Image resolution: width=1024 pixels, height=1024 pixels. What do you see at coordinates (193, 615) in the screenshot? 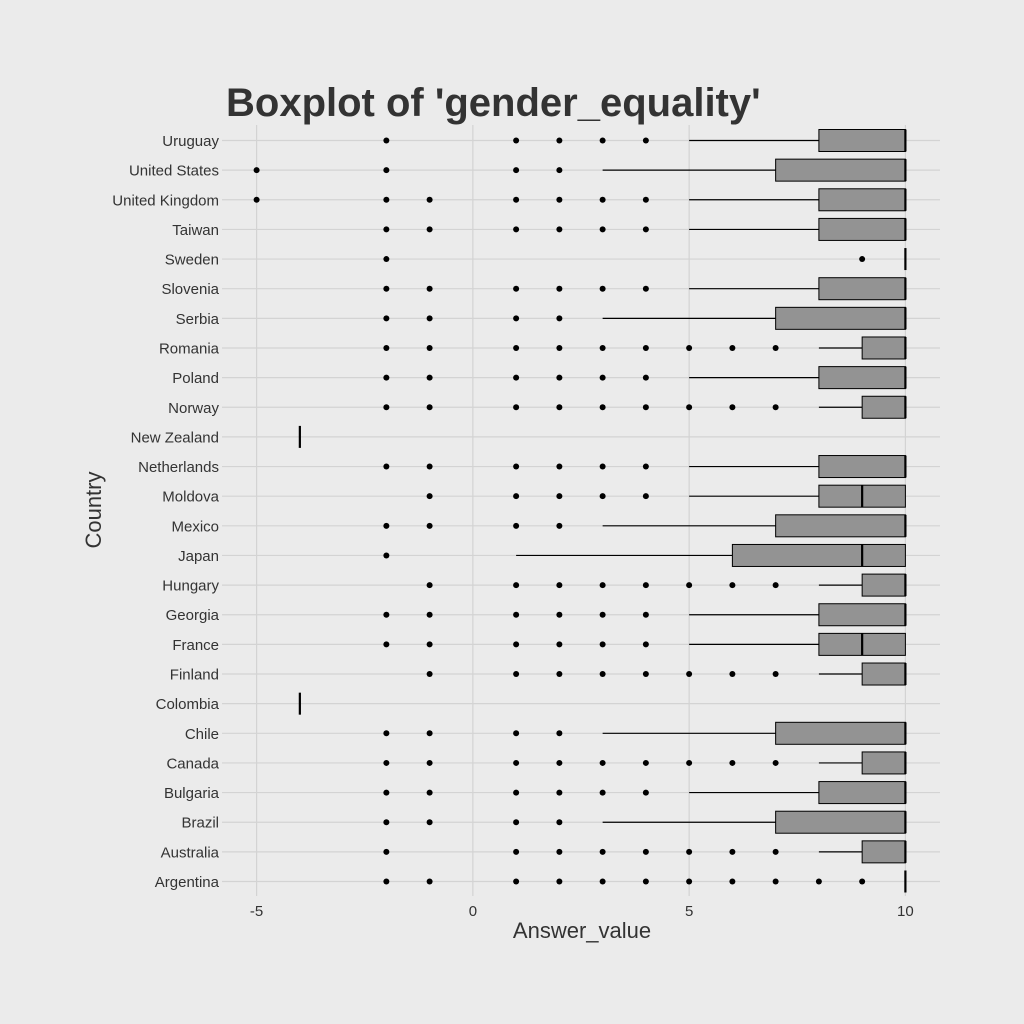
I see `y-tick-label: Georgia` at bounding box center [193, 615].